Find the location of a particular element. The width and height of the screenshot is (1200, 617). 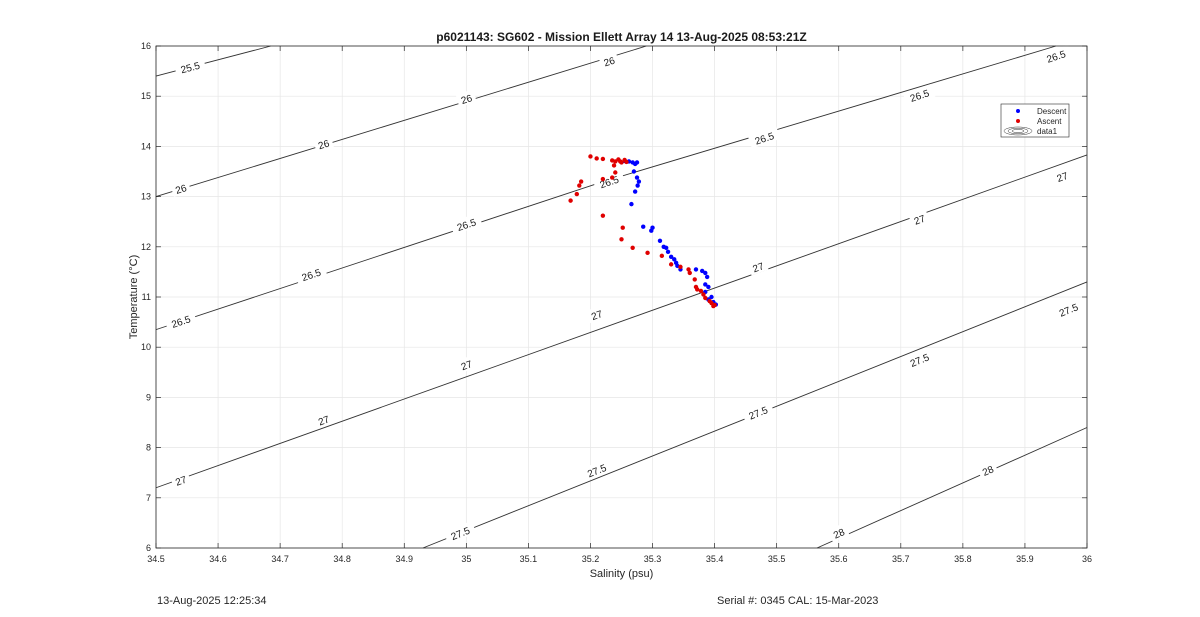

x-tick-label: 35.9 is located at coordinates (1025, 559).